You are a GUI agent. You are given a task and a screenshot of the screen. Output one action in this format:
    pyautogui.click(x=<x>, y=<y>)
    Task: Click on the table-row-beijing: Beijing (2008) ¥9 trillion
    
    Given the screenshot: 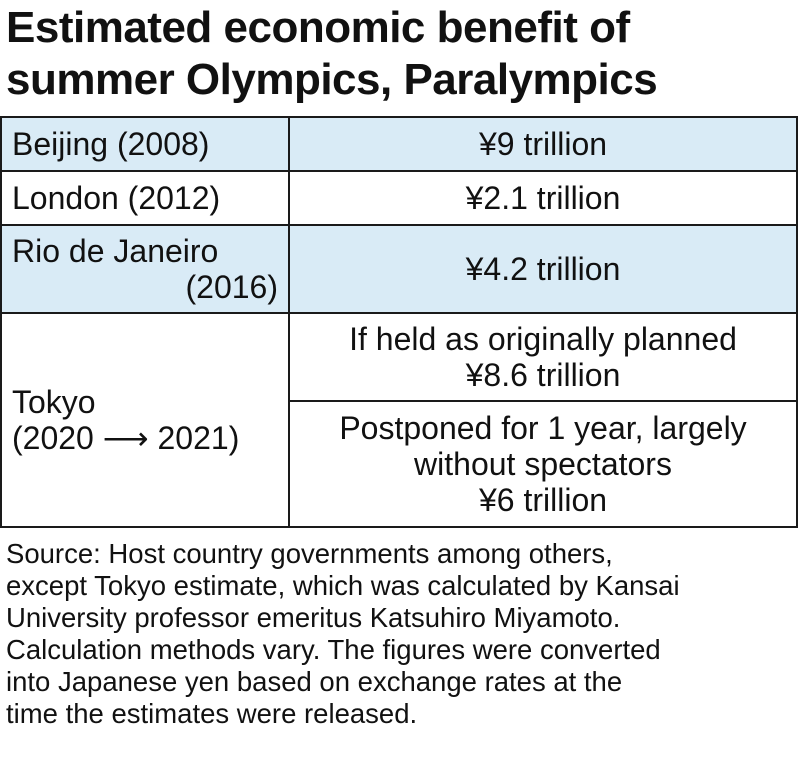 What is the action you would take?
    pyautogui.click(x=399, y=144)
    